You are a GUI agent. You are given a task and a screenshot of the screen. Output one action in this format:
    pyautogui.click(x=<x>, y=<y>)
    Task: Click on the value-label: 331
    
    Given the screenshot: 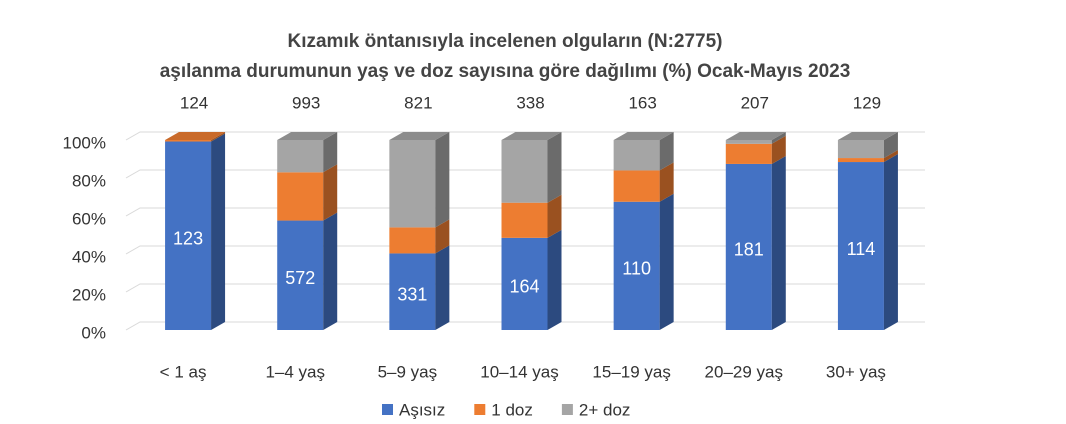 What is the action you would take?
    pyautogui.click(x=412, y=294)
    